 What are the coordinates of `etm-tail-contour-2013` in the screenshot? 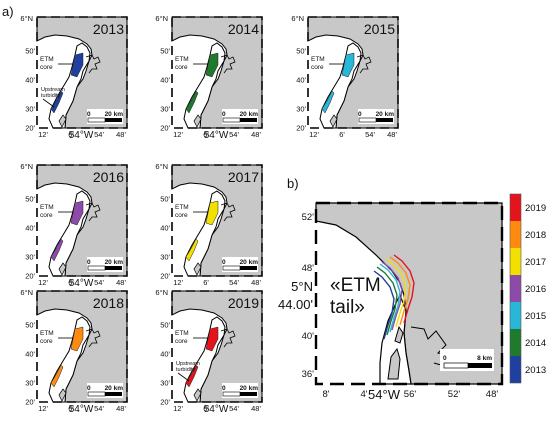 It's located at (384, 305).